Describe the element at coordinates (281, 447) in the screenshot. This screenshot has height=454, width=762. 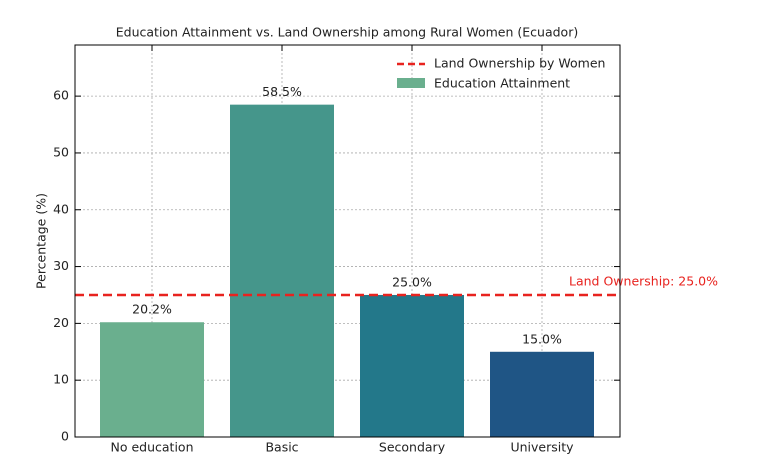
I see `x-tick-label: Basic` at that location.